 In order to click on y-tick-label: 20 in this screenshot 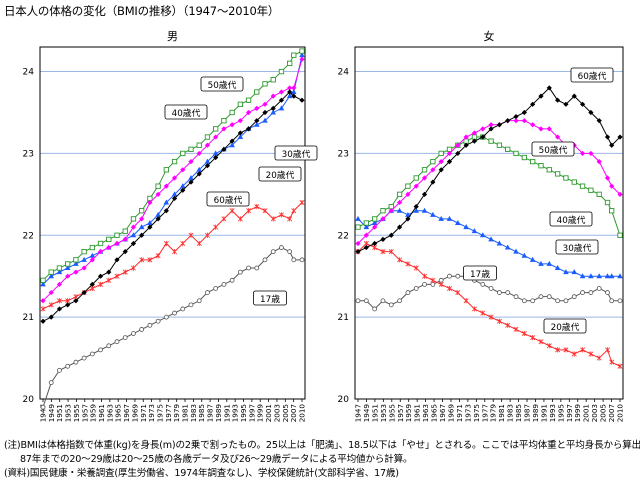, I will do `click(29, 400)`.